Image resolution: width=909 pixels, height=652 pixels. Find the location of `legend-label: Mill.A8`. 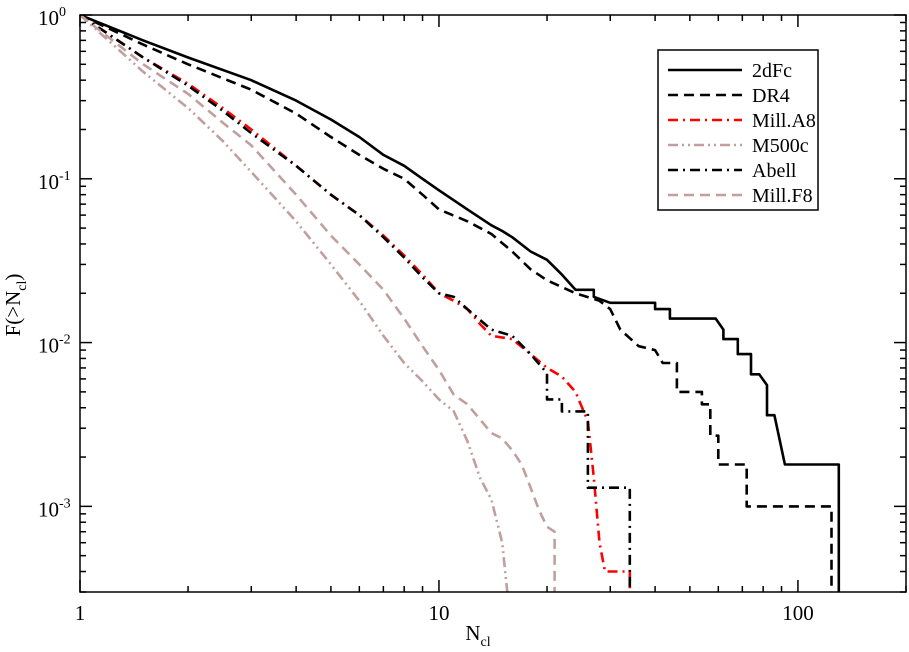

legend-label: Mill.A8 is located at coordinates (784, 121).